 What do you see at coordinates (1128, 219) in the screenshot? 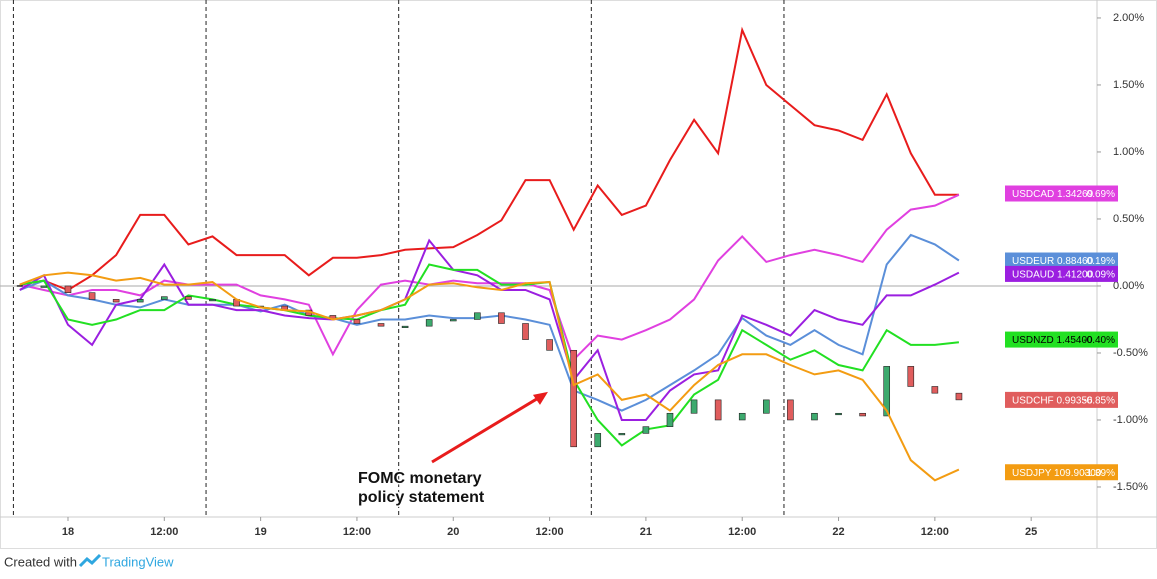
I see `y-tick-label: 0.50%` at bounding box center [1128, 219].